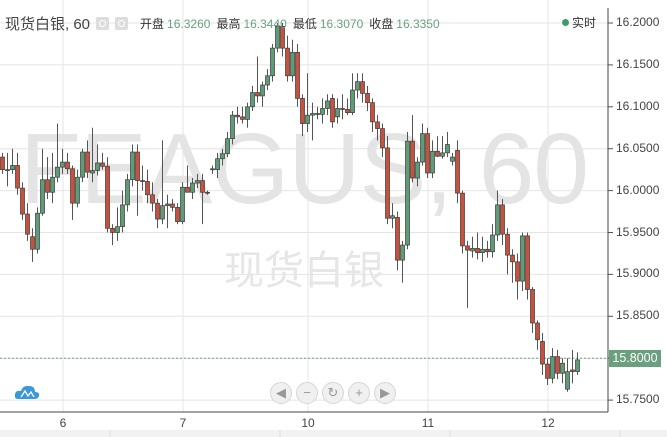  I want to click on reset-button: ↻, so click(333, 393).